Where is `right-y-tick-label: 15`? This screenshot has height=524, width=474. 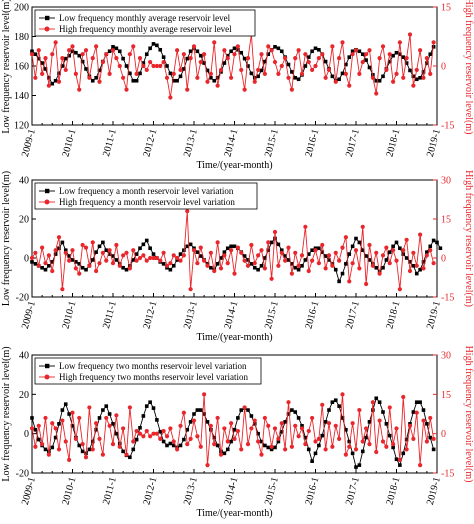
right-y-tick-label: 15 is located at coordinates (446, 220).